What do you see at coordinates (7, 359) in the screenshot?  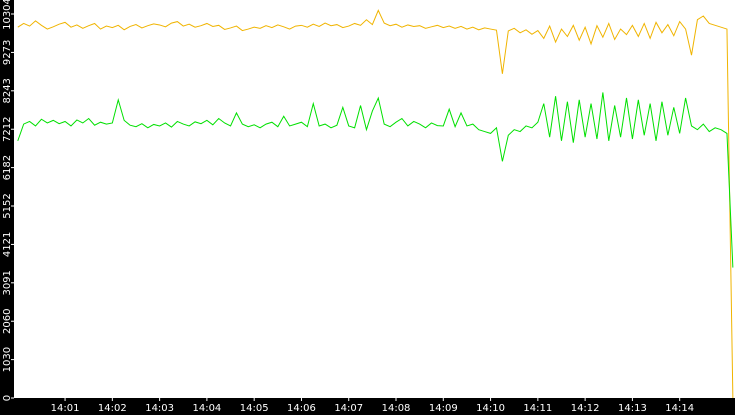 I see `y-tick-label: 1030` at bounding box center [7, 359].